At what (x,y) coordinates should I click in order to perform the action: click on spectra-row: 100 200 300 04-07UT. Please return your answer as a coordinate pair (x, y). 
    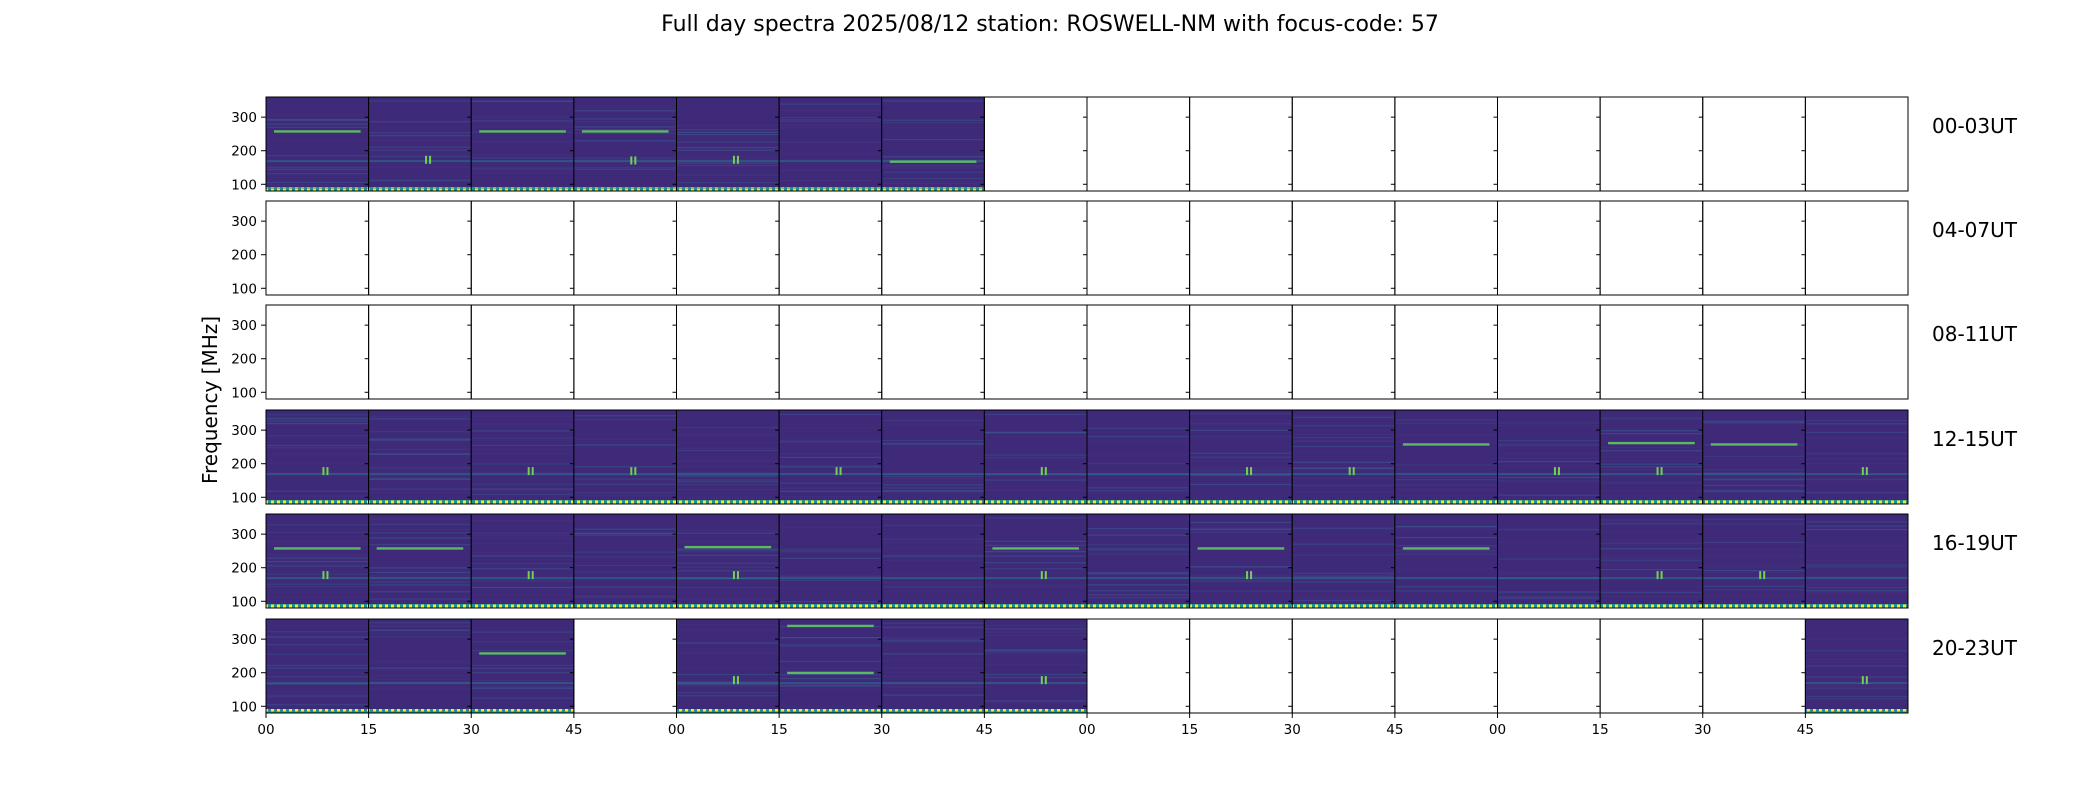
    Looking at the image, I should click on (1124, 248).